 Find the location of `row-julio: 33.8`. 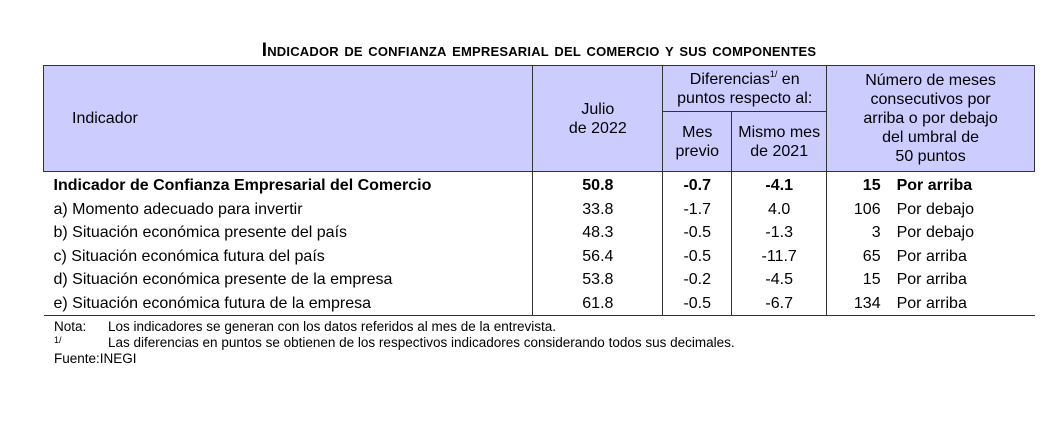

row-julio: 33.8 is located at coordinates (597, 209).